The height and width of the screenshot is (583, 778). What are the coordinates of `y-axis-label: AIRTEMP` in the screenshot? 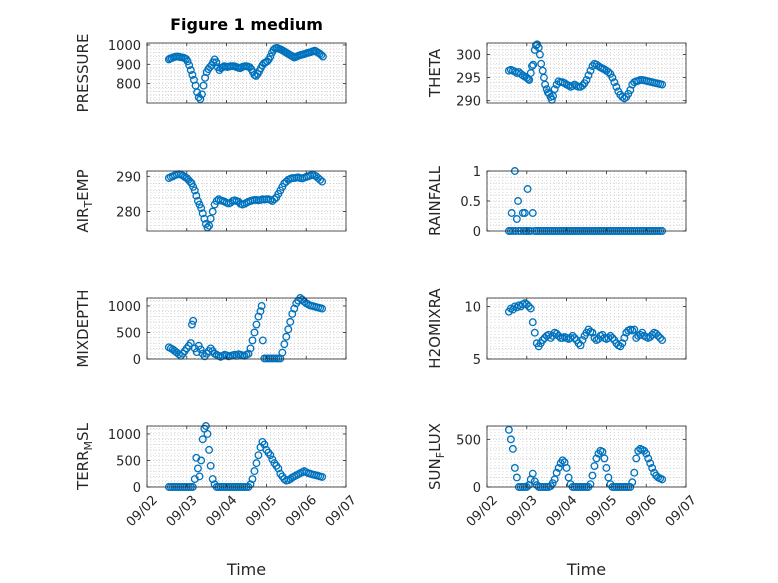 It's located at (84, 200).